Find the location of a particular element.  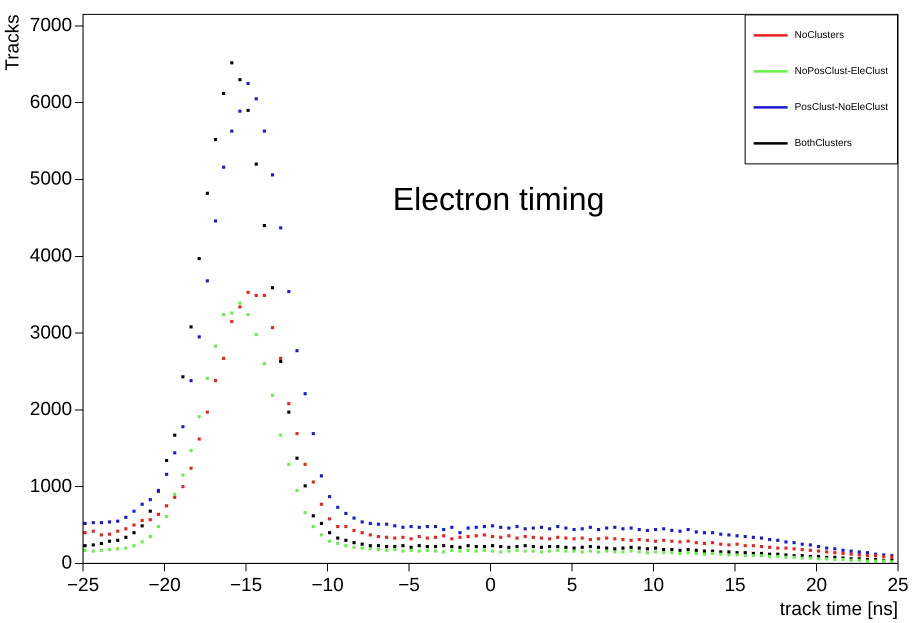

y-tick-label: 6000 is located at coordinates (51, 102).